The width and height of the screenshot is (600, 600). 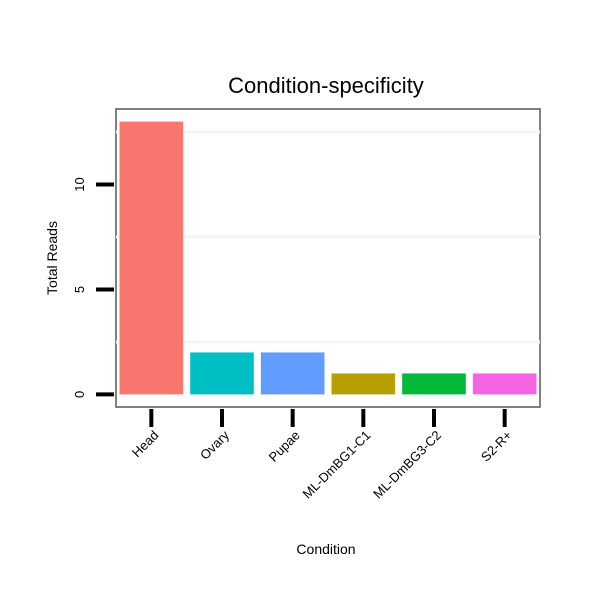 What do you see at coordinates (292, 373) in the screenshot?
I see `bar-pupae` at bounding box center [292, 373].